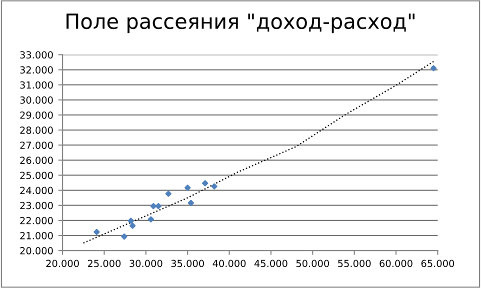  Describe the element at coordinates (146, 264) in the screenshot. I see `x-tick-label: 30.000` at that location.